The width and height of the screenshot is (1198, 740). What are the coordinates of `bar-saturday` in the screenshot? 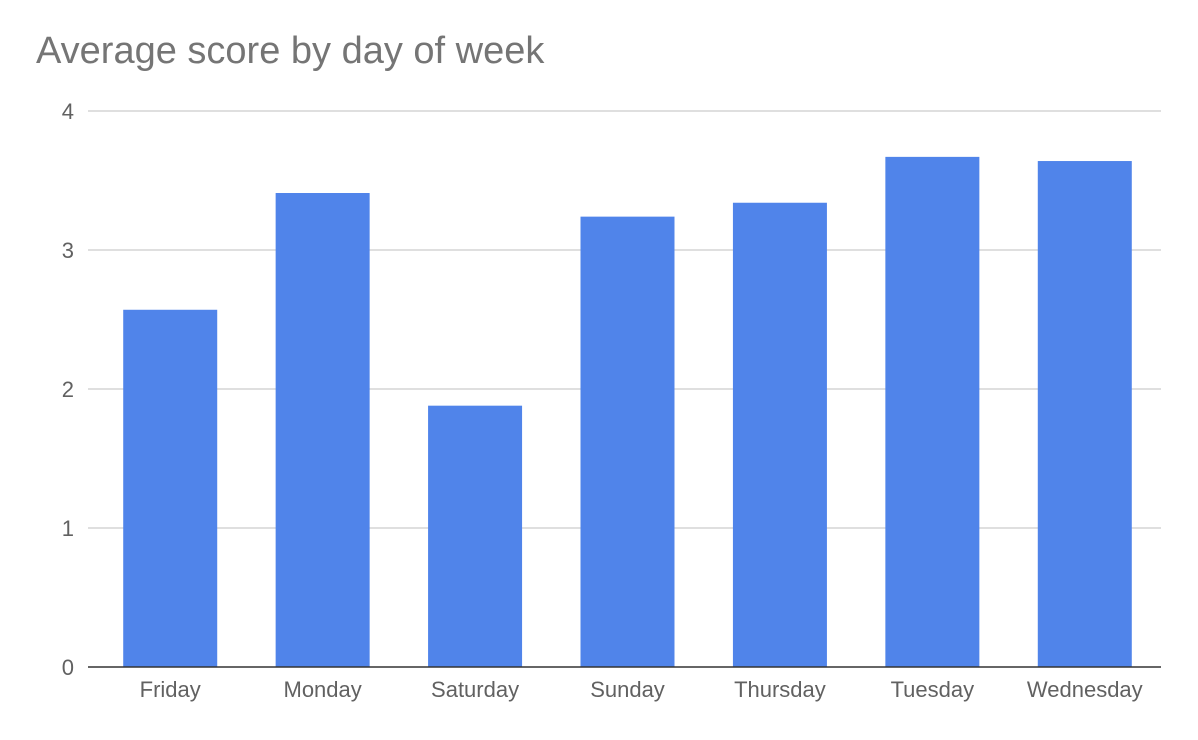 It's located at (475, 536).